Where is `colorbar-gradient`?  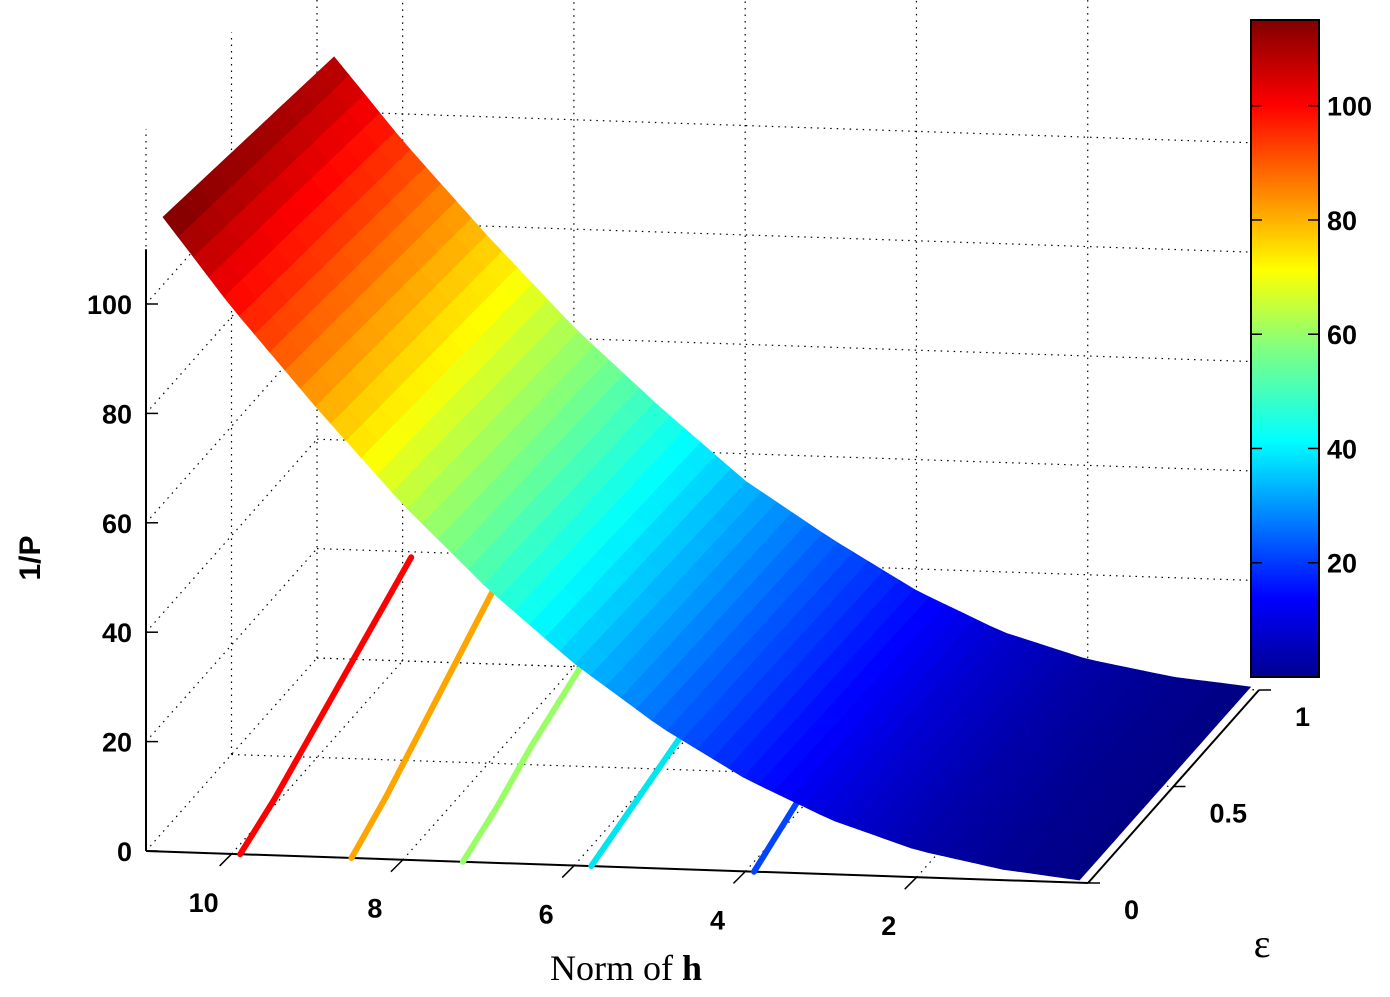 colorbar-gradient is located at coordinates (1285, 348).